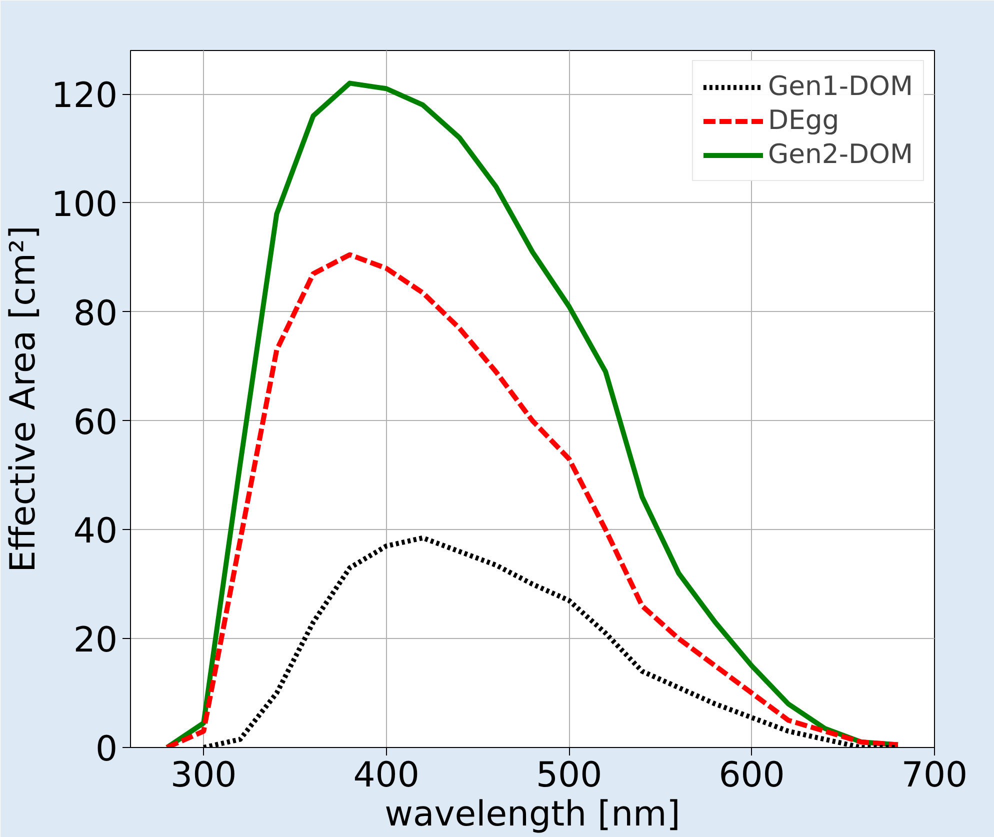  What do you see at coordinates (804, 120) in the screenshot?
I see `legend-label: DEgg` at bounding box center [804, 120].